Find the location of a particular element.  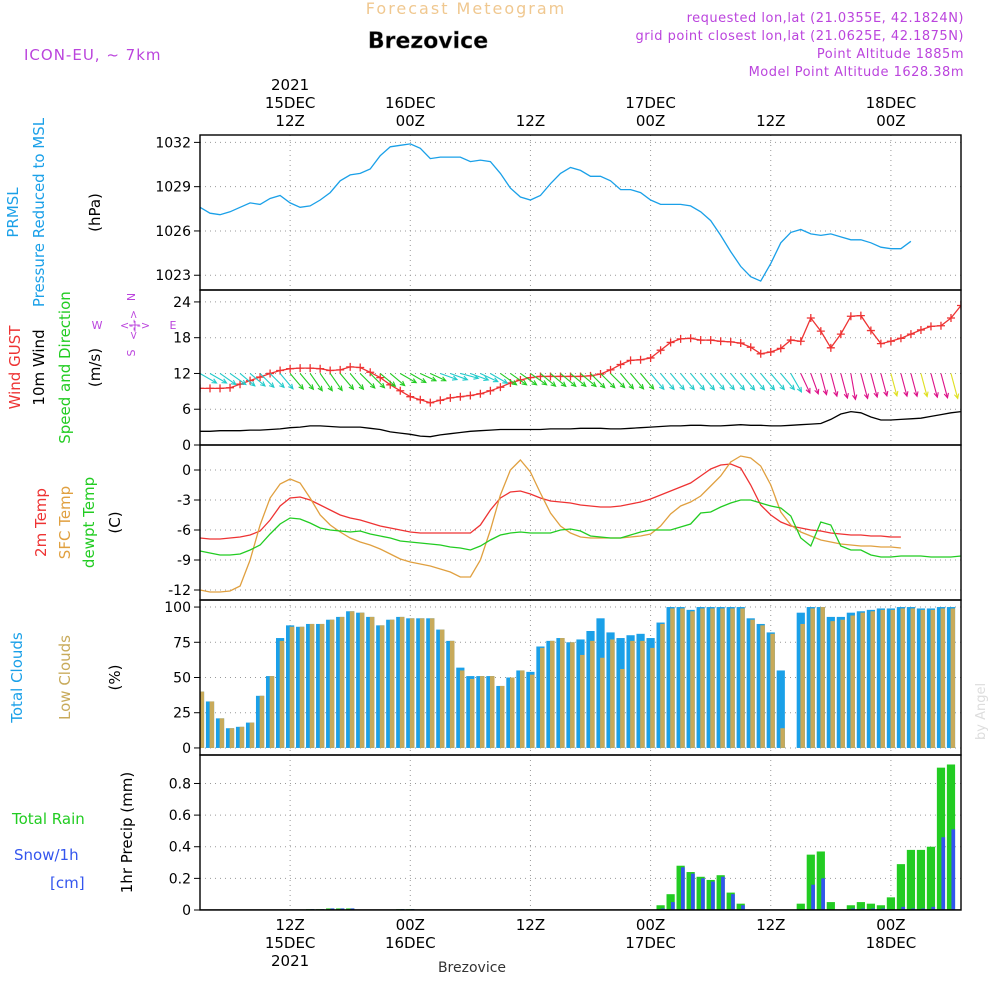

series-line-10m-wind-speed is located at coordinates (580, 424).